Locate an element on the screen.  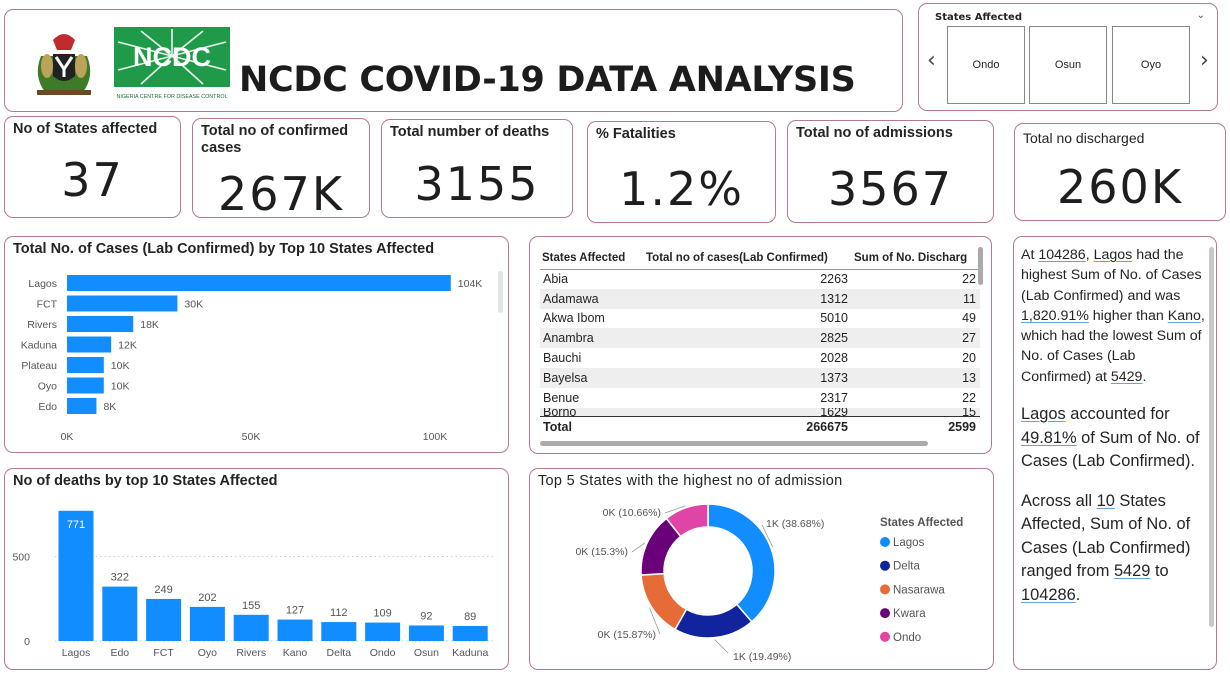
cell-state: Adamawa is located at coordinates (592, 298).